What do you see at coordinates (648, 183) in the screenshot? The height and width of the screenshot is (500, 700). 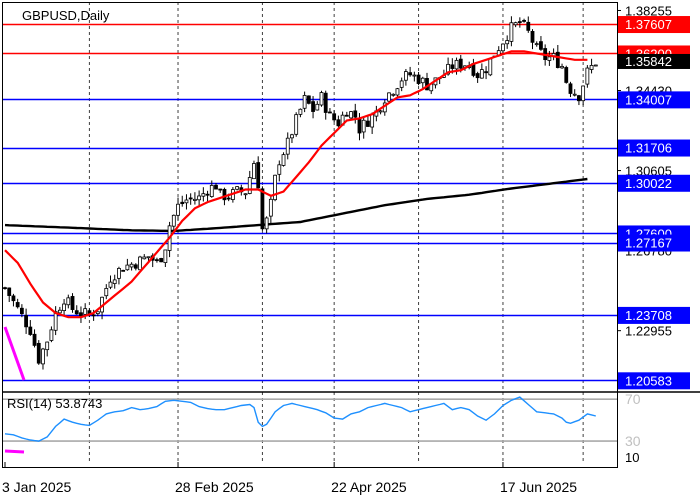 I see `level-label: 1.30022` at bounding box center [648, 183].